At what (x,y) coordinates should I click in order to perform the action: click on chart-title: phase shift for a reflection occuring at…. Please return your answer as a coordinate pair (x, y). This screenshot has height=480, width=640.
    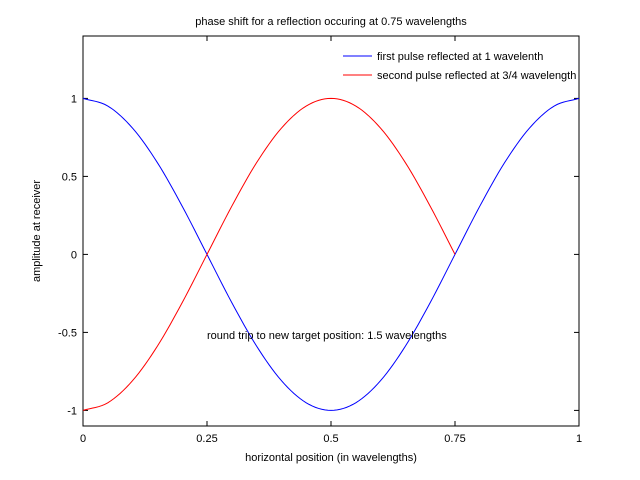
    Looking at the image, I should click on (331, 22).